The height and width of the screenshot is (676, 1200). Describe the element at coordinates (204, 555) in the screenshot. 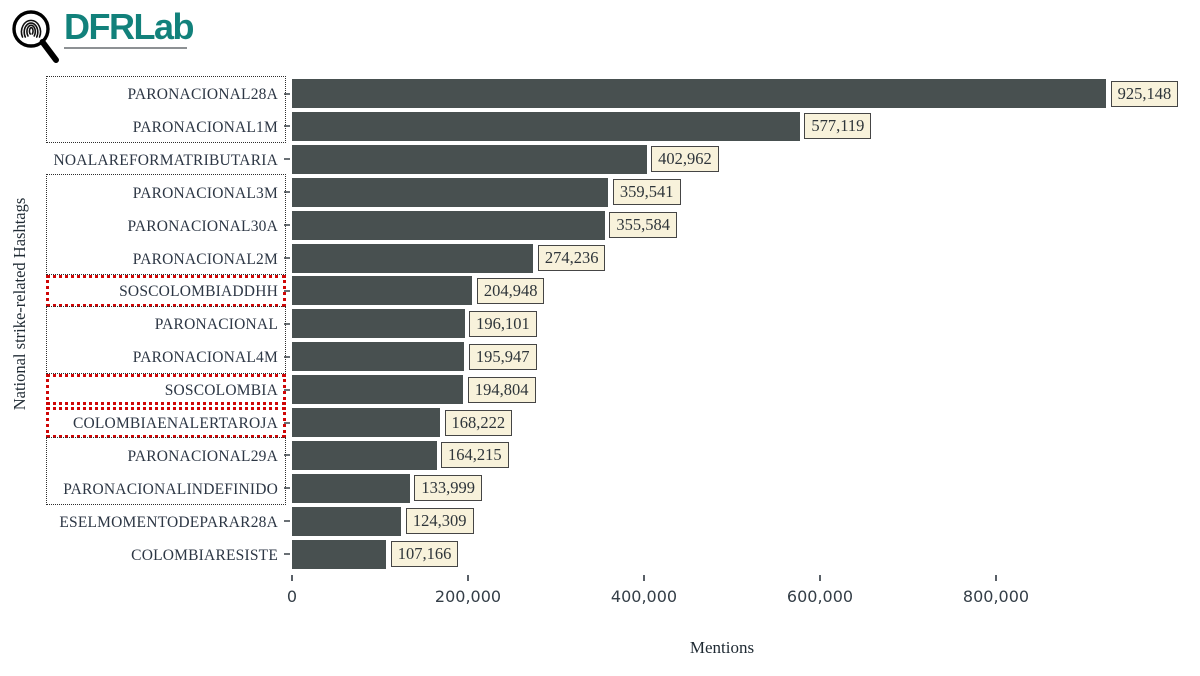

I see `hashtag-label: COLOMBIARESISTE` at that location.